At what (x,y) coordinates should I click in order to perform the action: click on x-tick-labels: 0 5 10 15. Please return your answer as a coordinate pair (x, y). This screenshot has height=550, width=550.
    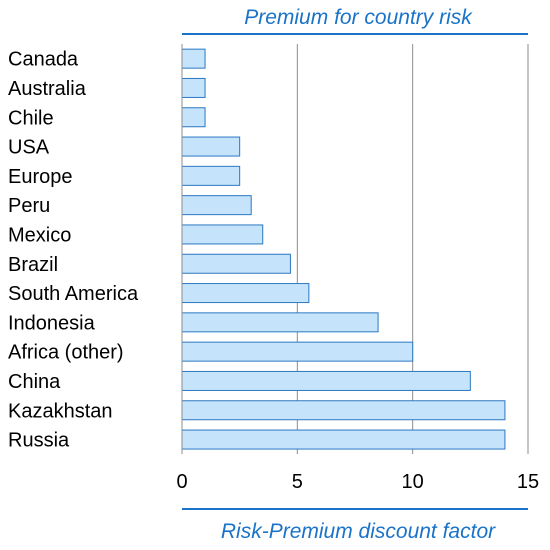
    Looking at the image, I should click on (357, 482).